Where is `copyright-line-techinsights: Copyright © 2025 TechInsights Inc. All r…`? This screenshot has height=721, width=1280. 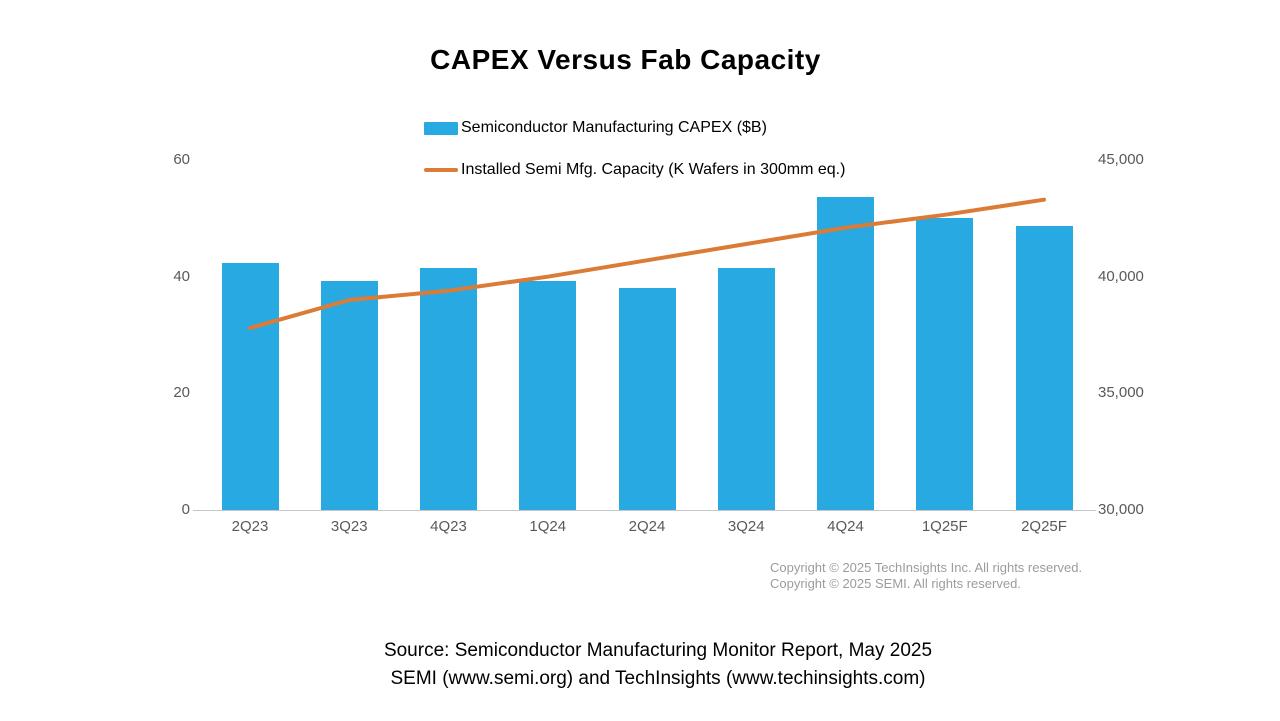
copyright-line-techinsights: Copyright © 2025 TechInsights Inc. All r… is located at coordinates (926, 567).